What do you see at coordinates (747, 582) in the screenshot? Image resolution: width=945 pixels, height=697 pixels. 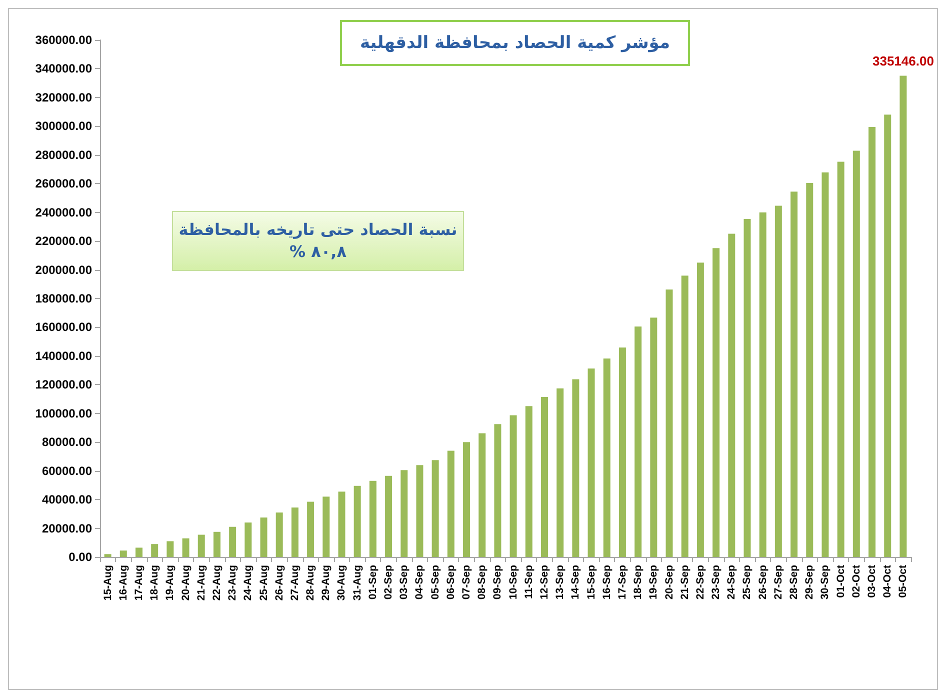 I see `x-tick-label: 25-Sep` at bounding box center [747, 582].